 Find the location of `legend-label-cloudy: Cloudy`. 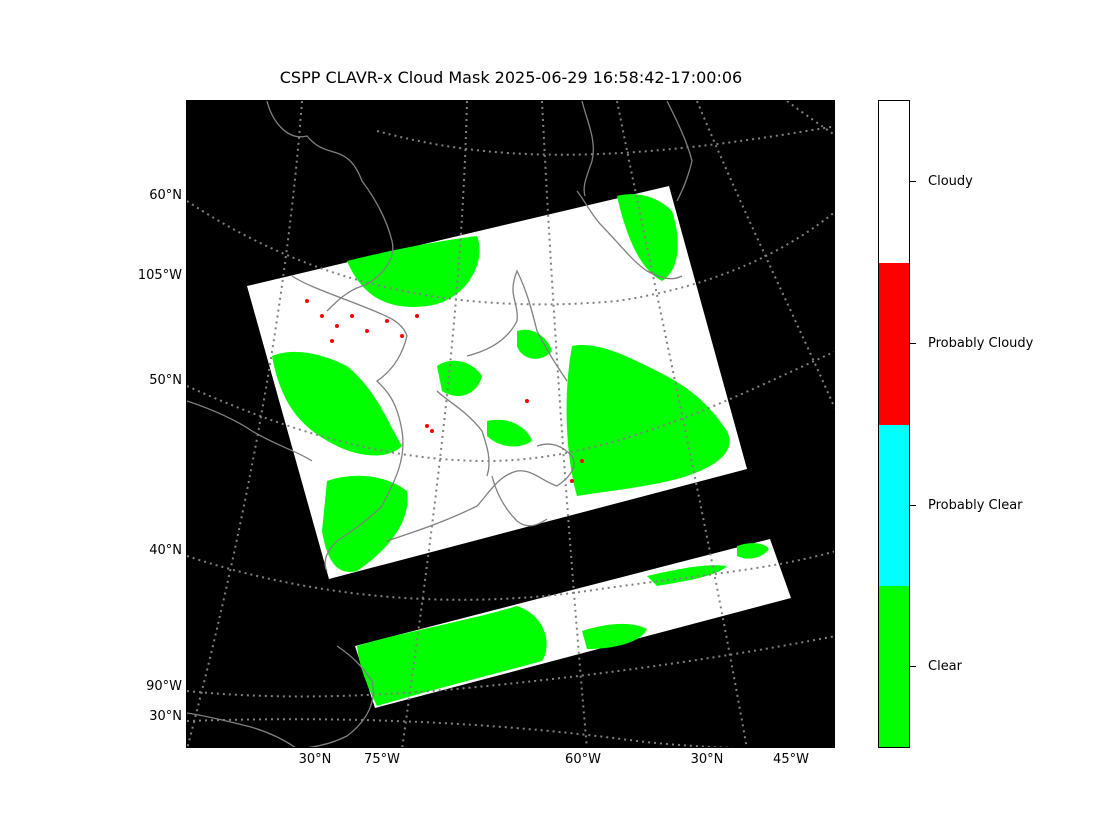

legend-label-cloudy: Cloudy is located at coordinates (950, 181).